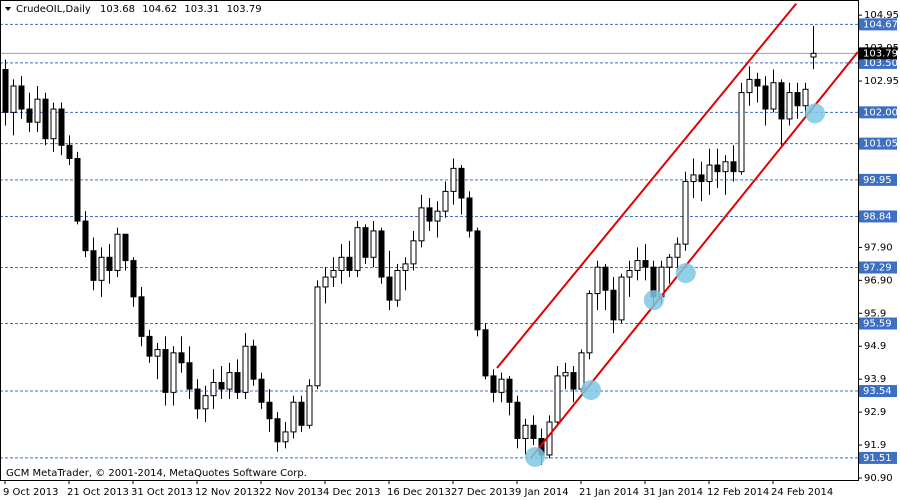 Image resolution: width=900 pixels, height=500 pixels. What do you see at coordinates (738, 492) in the screenshot?
I see `x-tick-label: 12 Feb 2014` at bounding box center [738, 492].